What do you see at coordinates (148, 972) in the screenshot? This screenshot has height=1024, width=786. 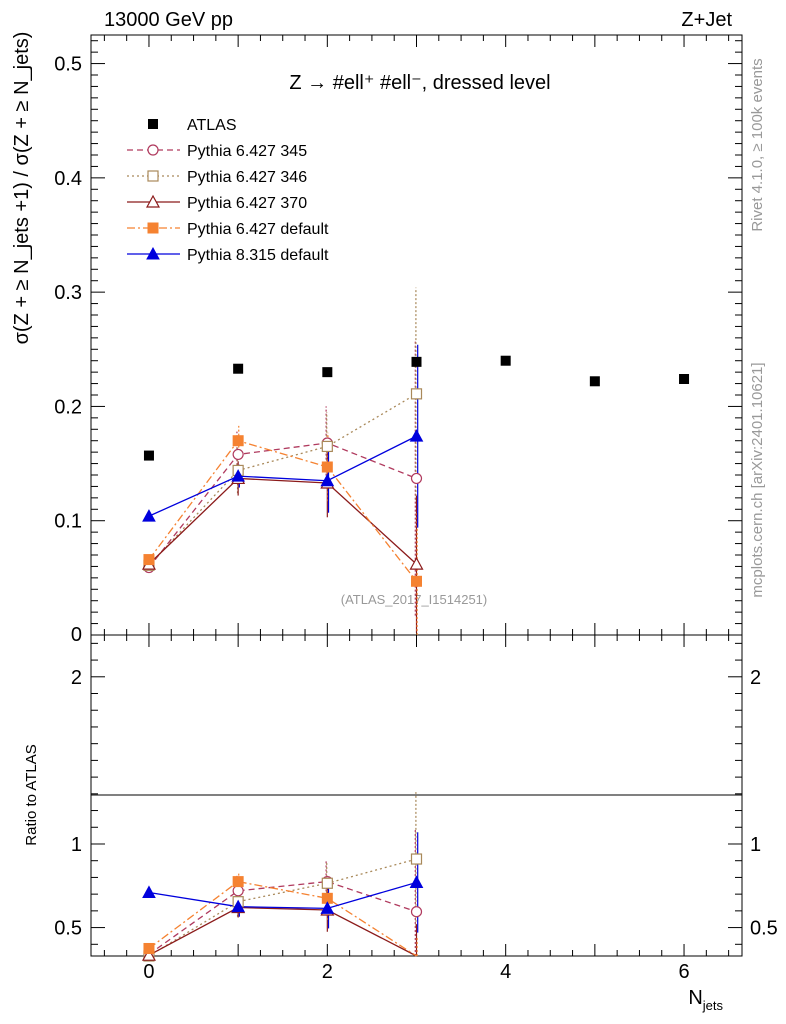 I see `x-tick-label: 0` at bounding box center [148, 972].